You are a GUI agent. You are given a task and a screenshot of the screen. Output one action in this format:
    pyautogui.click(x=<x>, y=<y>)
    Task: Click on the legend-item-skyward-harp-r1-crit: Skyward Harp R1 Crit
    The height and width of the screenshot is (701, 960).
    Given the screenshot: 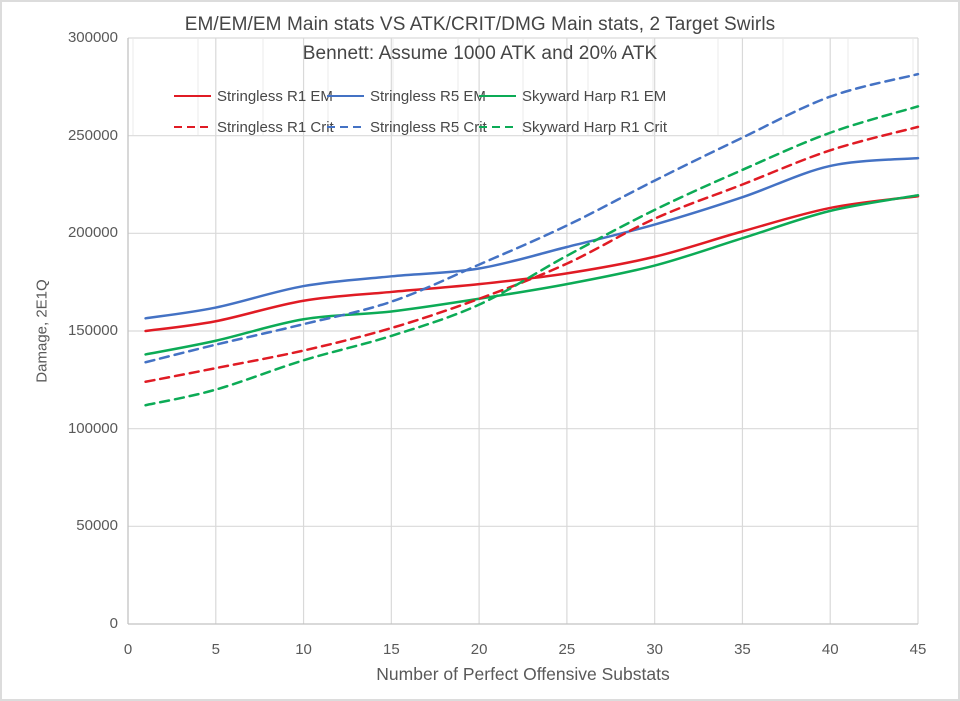 What is the action you would take?
    pyautogui.click(x=573, y=127)
    